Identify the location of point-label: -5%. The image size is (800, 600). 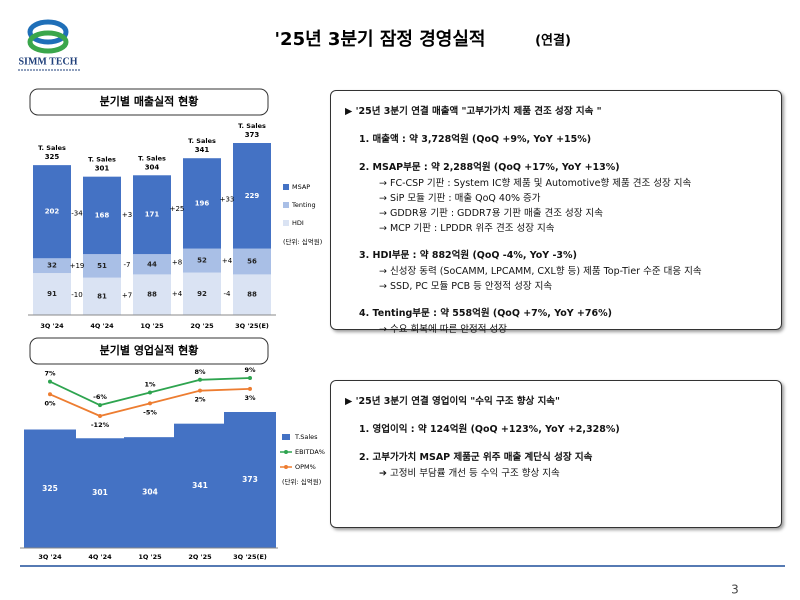
(150, 412).